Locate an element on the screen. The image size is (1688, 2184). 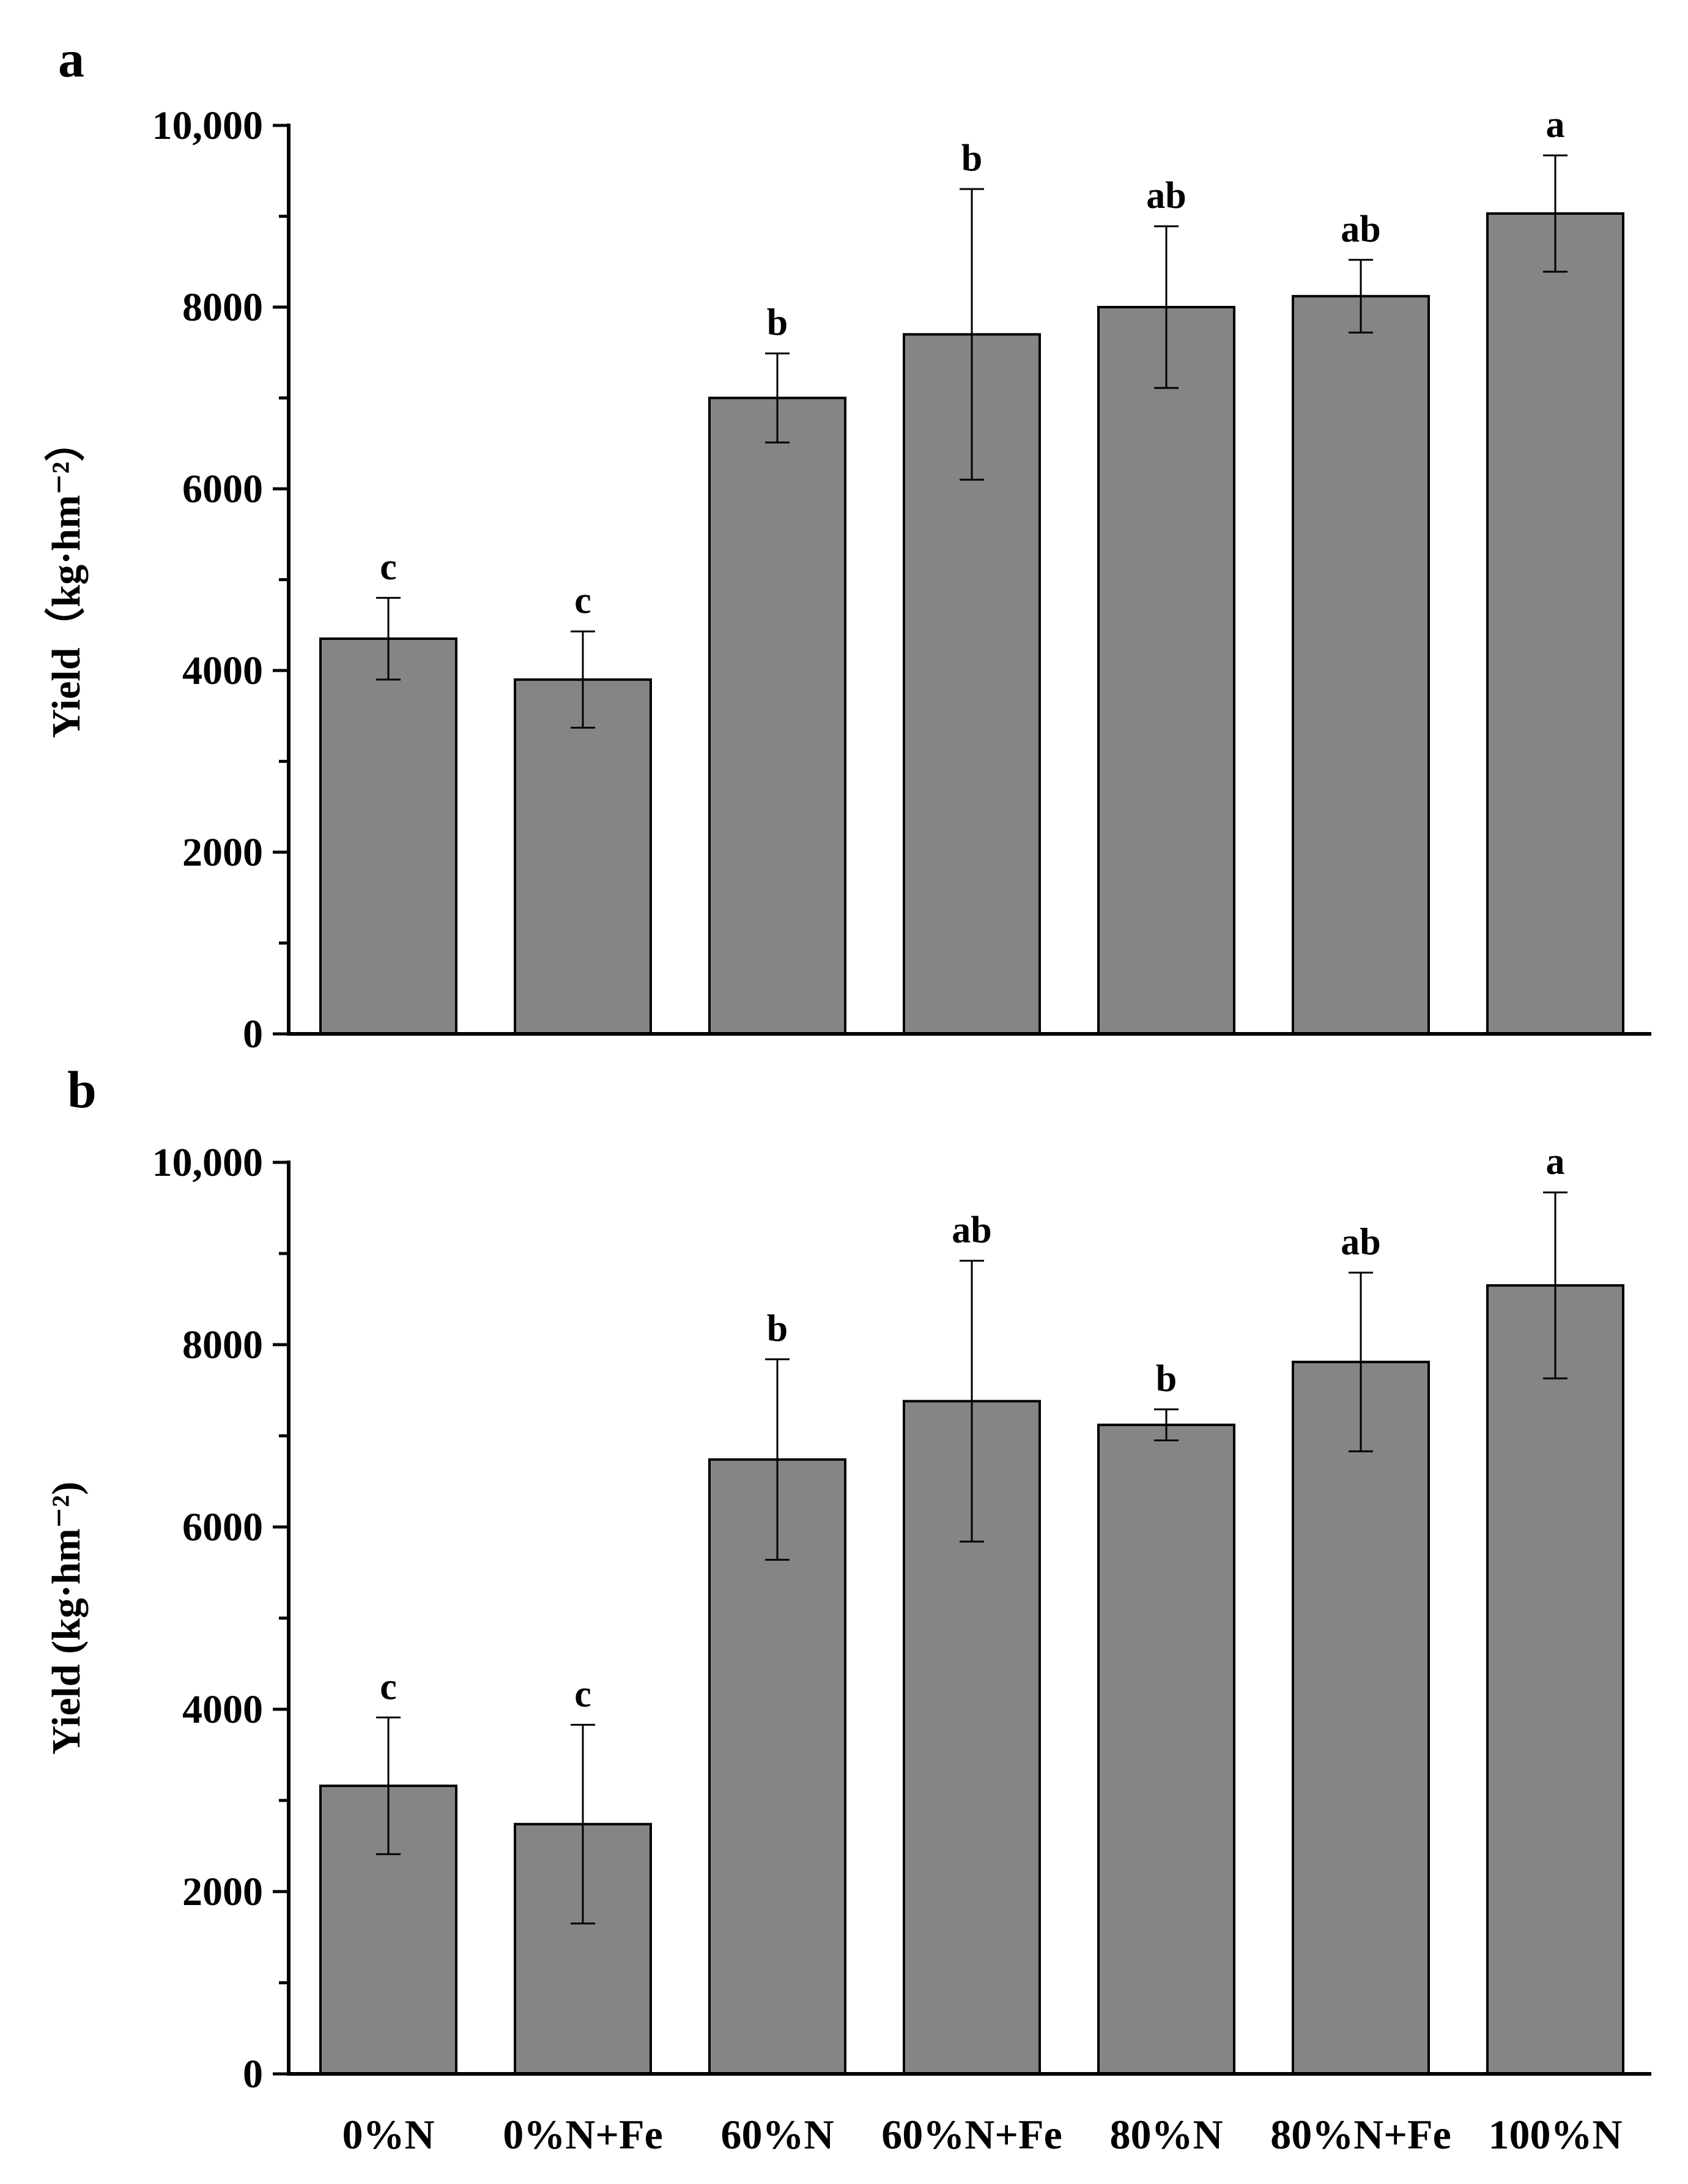
x-category-label: 80%N+Fe is located at coordinates (1360, 2135).